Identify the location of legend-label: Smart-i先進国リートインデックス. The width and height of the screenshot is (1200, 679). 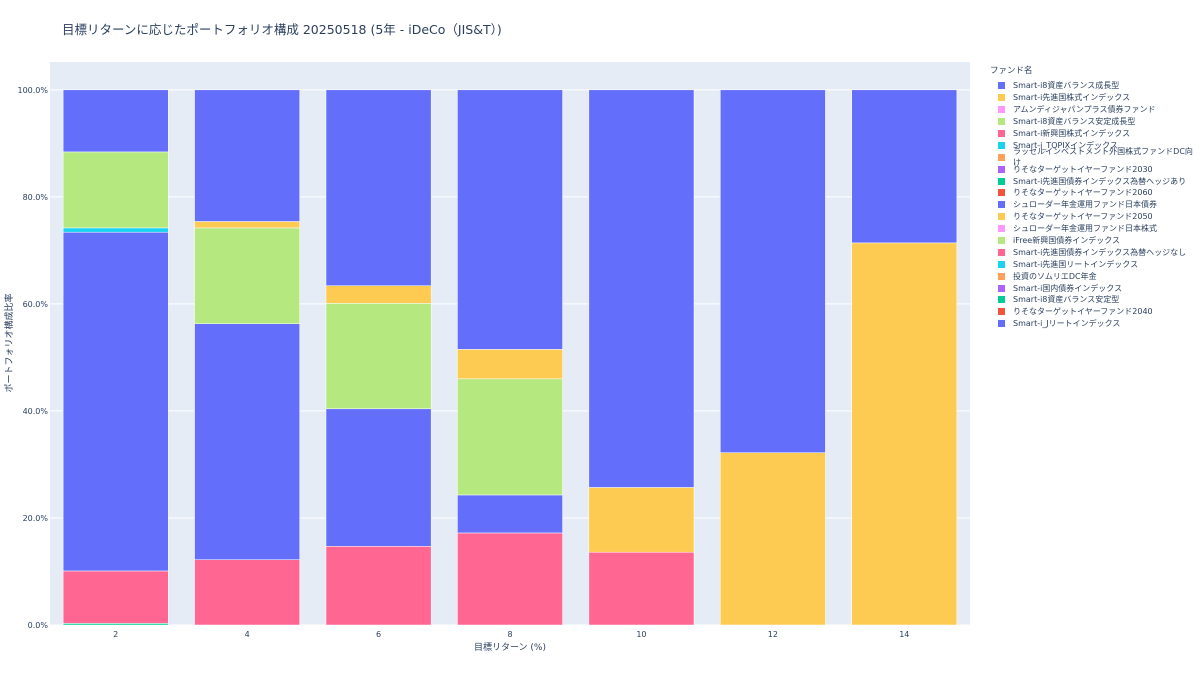
(1076, 264).